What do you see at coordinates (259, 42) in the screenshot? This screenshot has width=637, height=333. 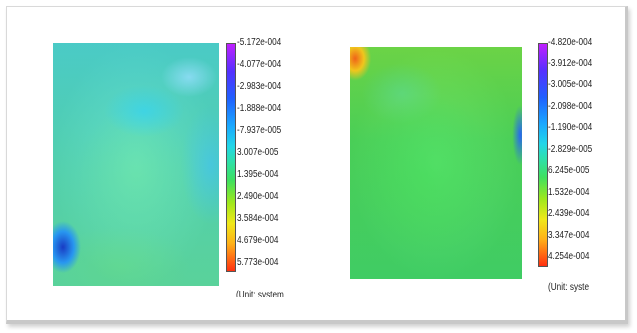 I see `scale-label: -5.172e-004` at bounding box center [259, 42].